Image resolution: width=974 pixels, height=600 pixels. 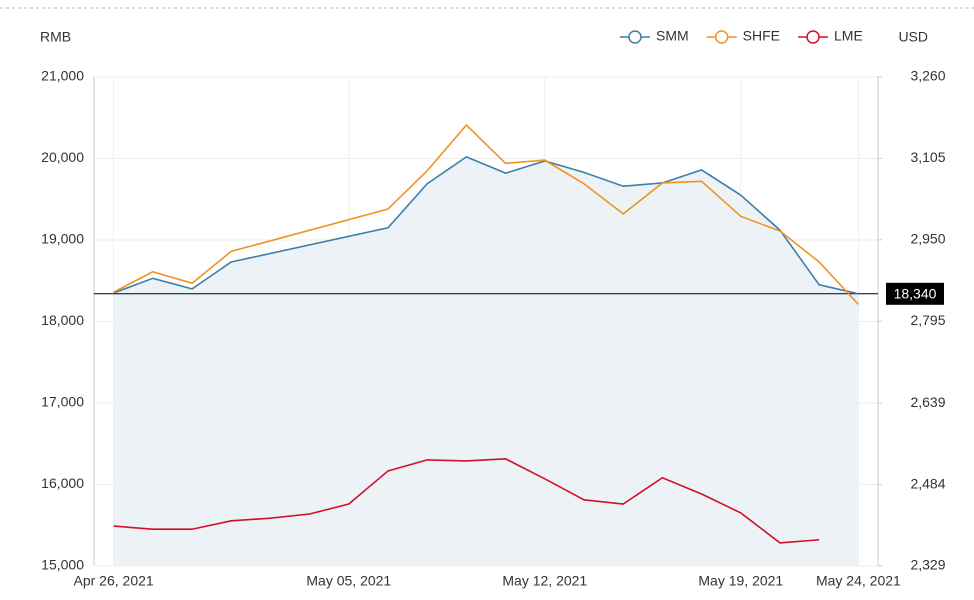 What do you see at coordinates (62, 157) in the screenshot?
I see `y-tick-label: 20,000` at bounding box center [62, 157].